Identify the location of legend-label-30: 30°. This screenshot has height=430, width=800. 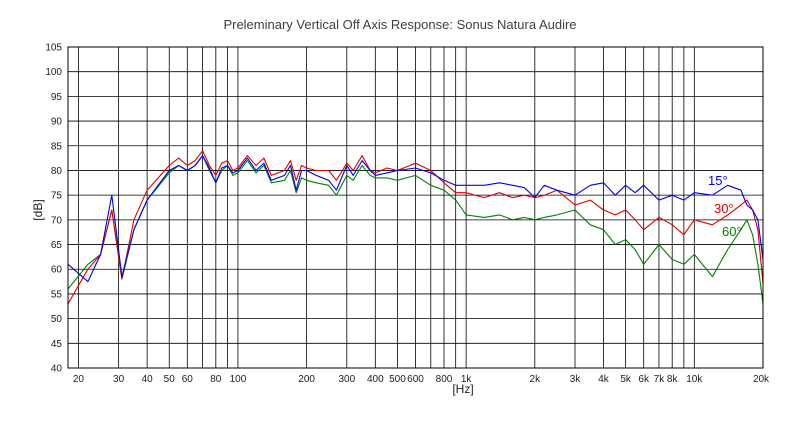
(724, 208).